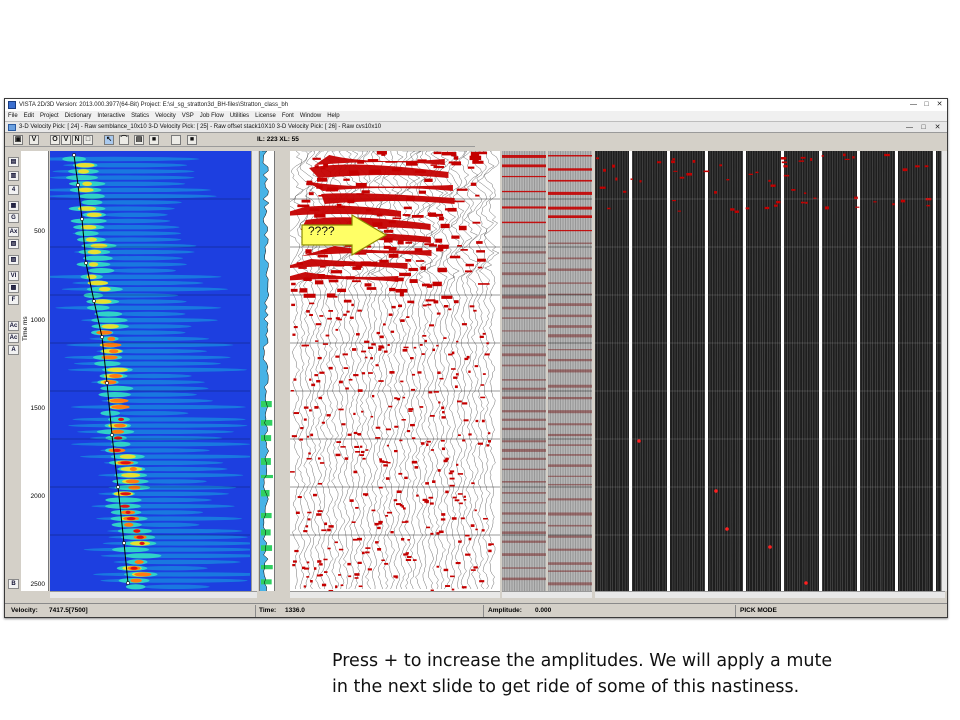 The width and height of the screenshot is (960, 720). I want to click on callout-text: ????, so click(321, 231).